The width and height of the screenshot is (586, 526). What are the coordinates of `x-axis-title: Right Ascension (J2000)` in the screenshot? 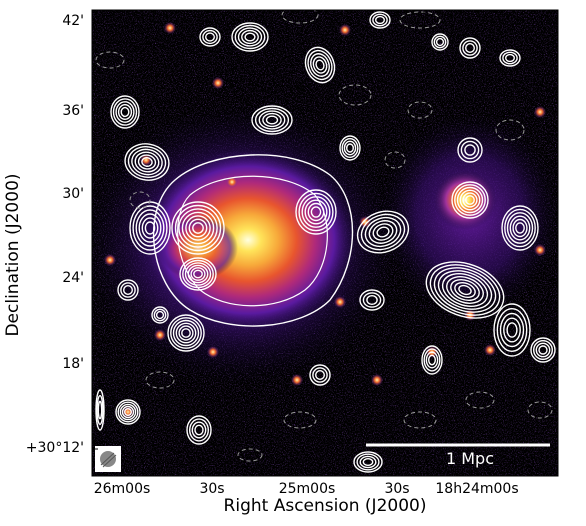 It's located at (325, 506).